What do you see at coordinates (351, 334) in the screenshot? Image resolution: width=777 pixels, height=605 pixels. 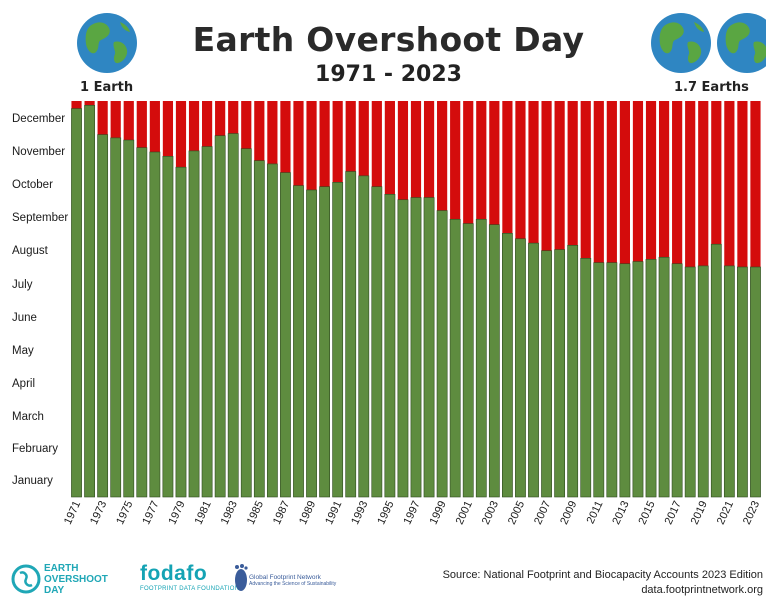 I see `bar-overshoot-1992` at bounding box center [351, 334].